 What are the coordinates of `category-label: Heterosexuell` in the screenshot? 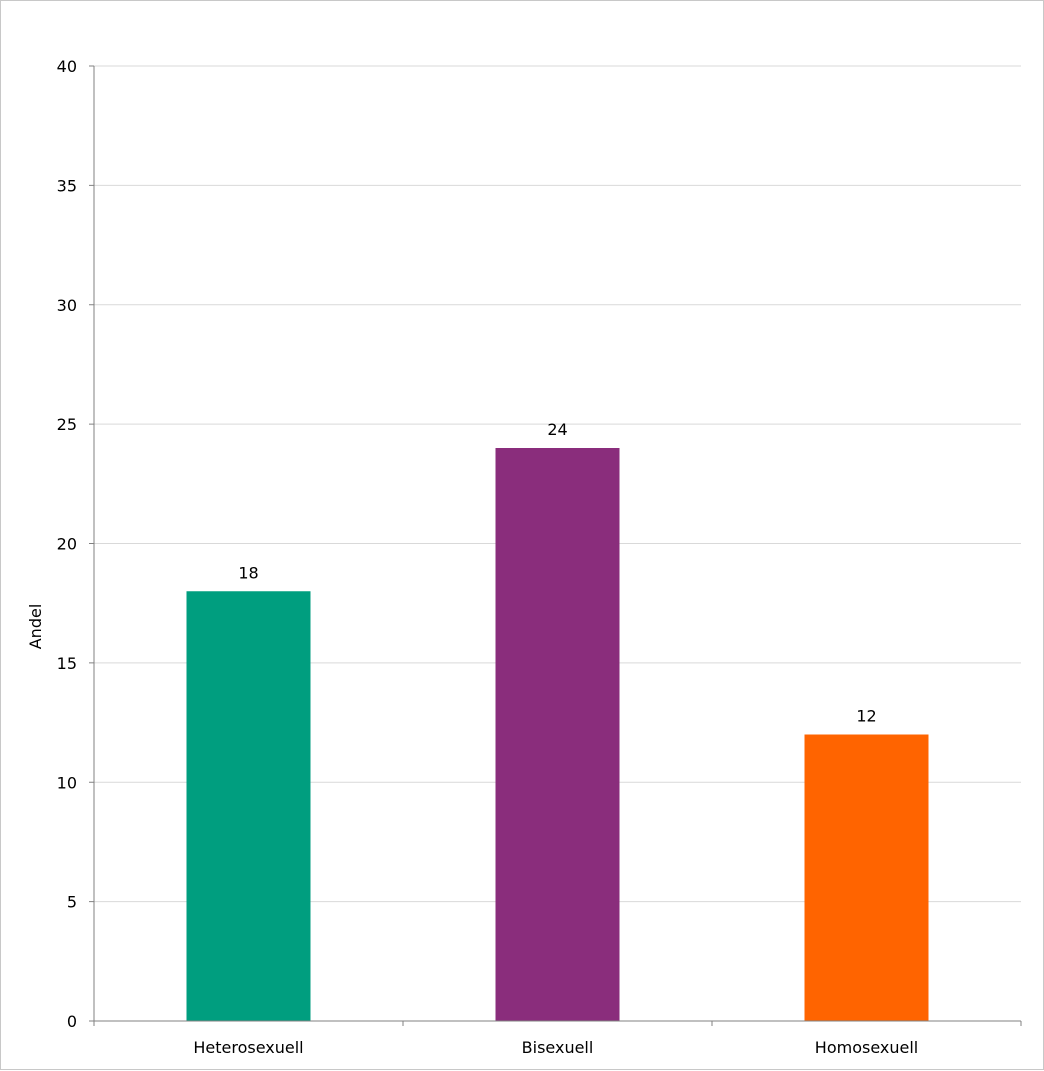 It's located at (248, 1047).